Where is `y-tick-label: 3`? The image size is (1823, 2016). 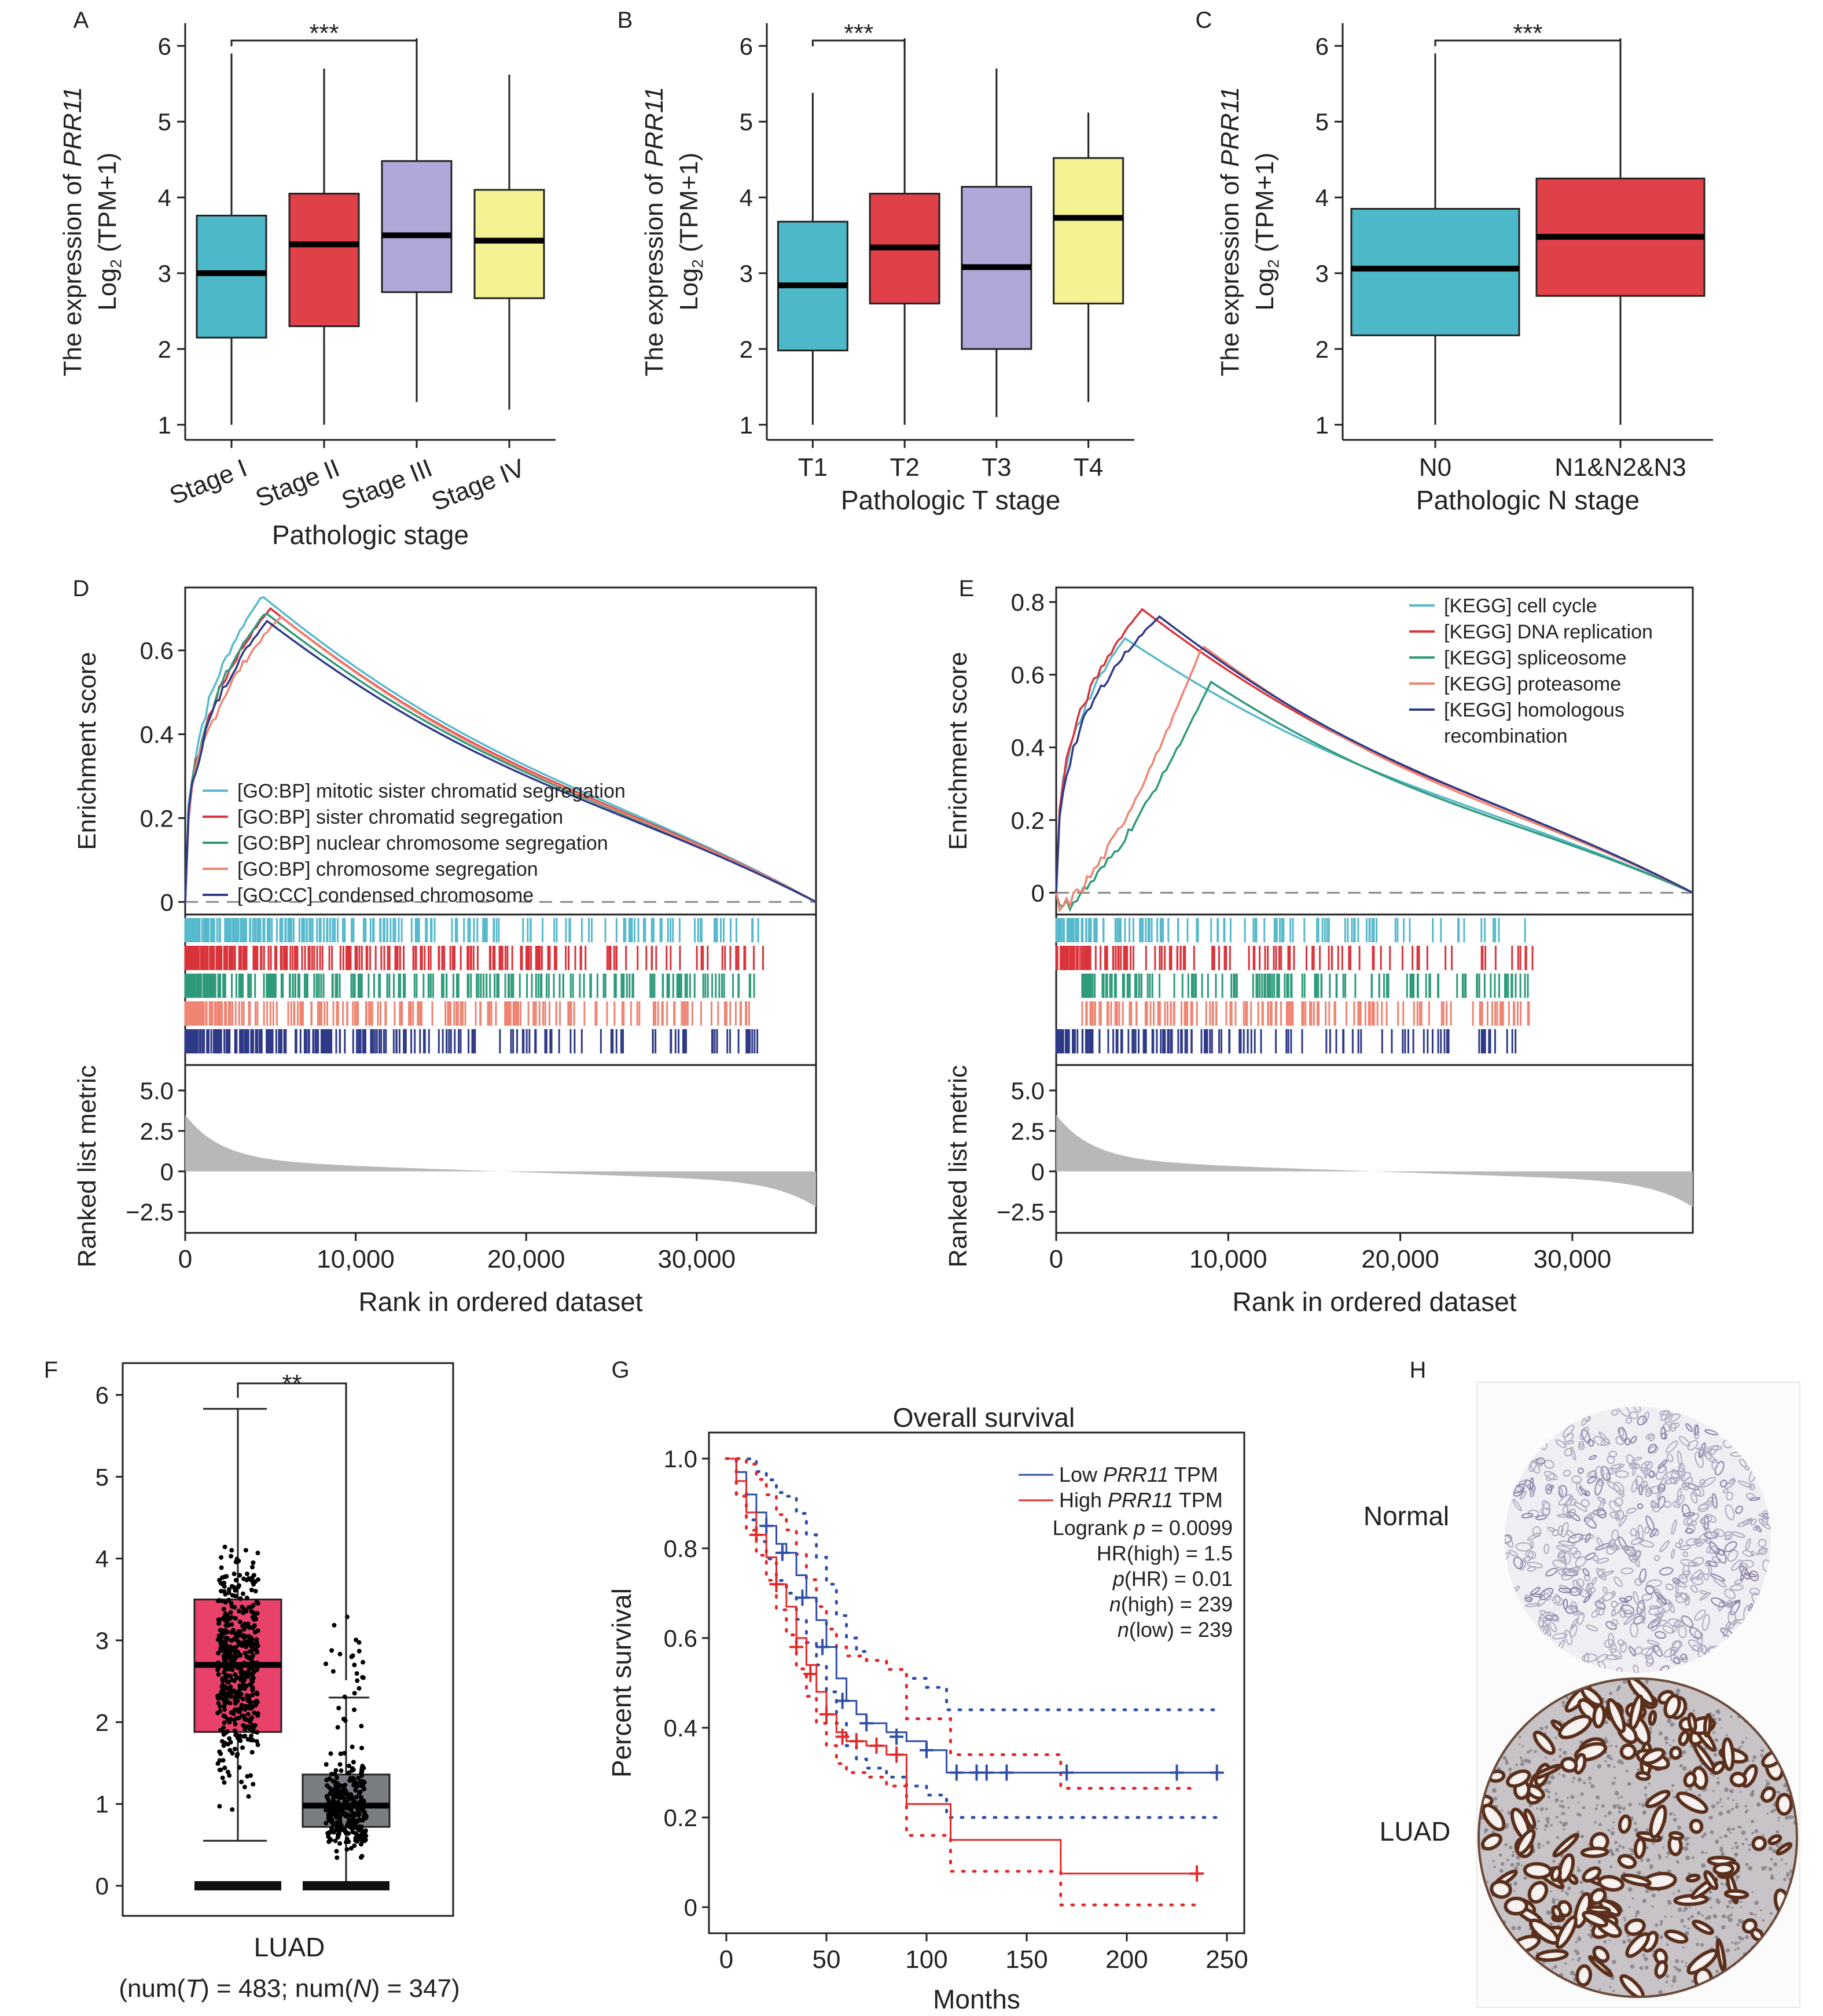 y-tick-label: 3 is located at coordinates (1322, 273).